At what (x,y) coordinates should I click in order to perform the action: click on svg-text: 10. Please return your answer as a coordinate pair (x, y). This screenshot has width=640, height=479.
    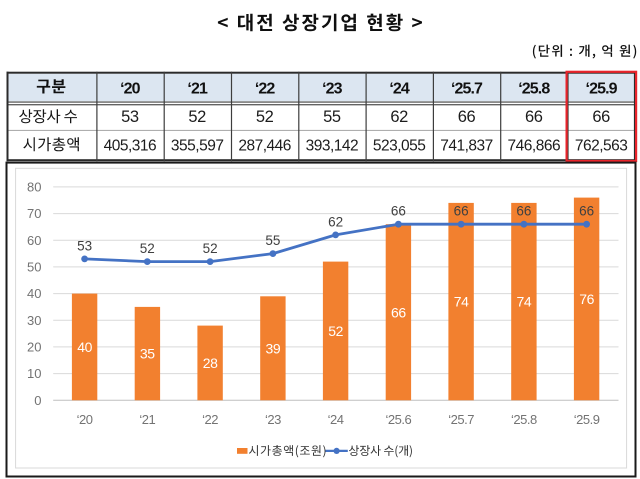
    Looking at the image, I should click on (34, 373).